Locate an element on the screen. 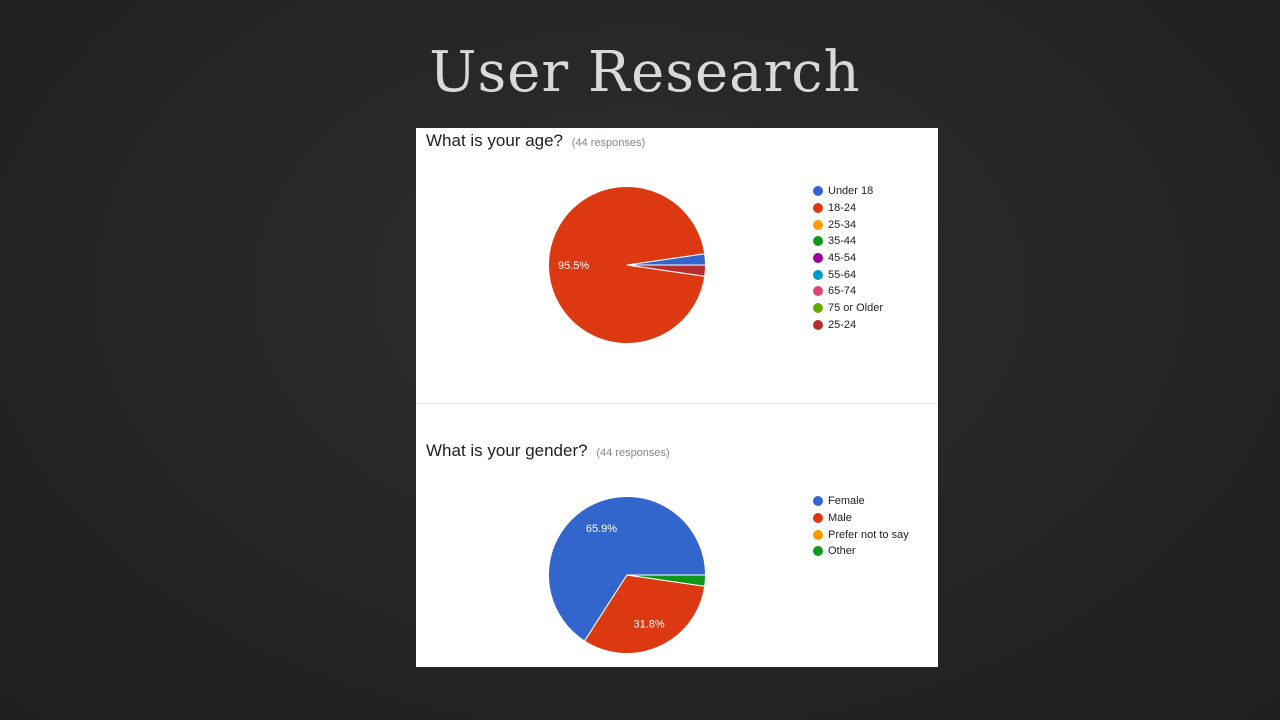  legend-item-65-74: 65-74 is located at coordinates (848, 291).